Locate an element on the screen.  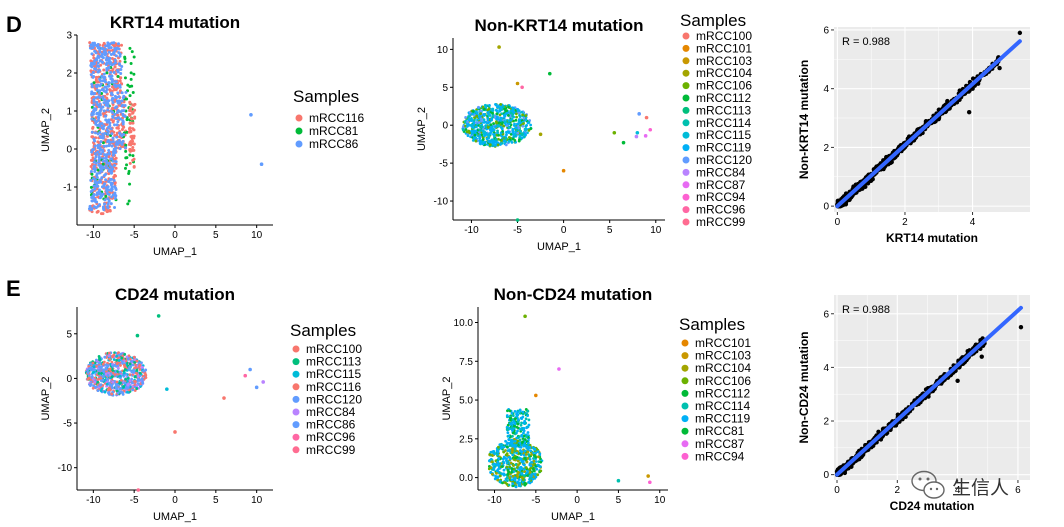
cd24-outlier-point is located at coordinates (224, 398).